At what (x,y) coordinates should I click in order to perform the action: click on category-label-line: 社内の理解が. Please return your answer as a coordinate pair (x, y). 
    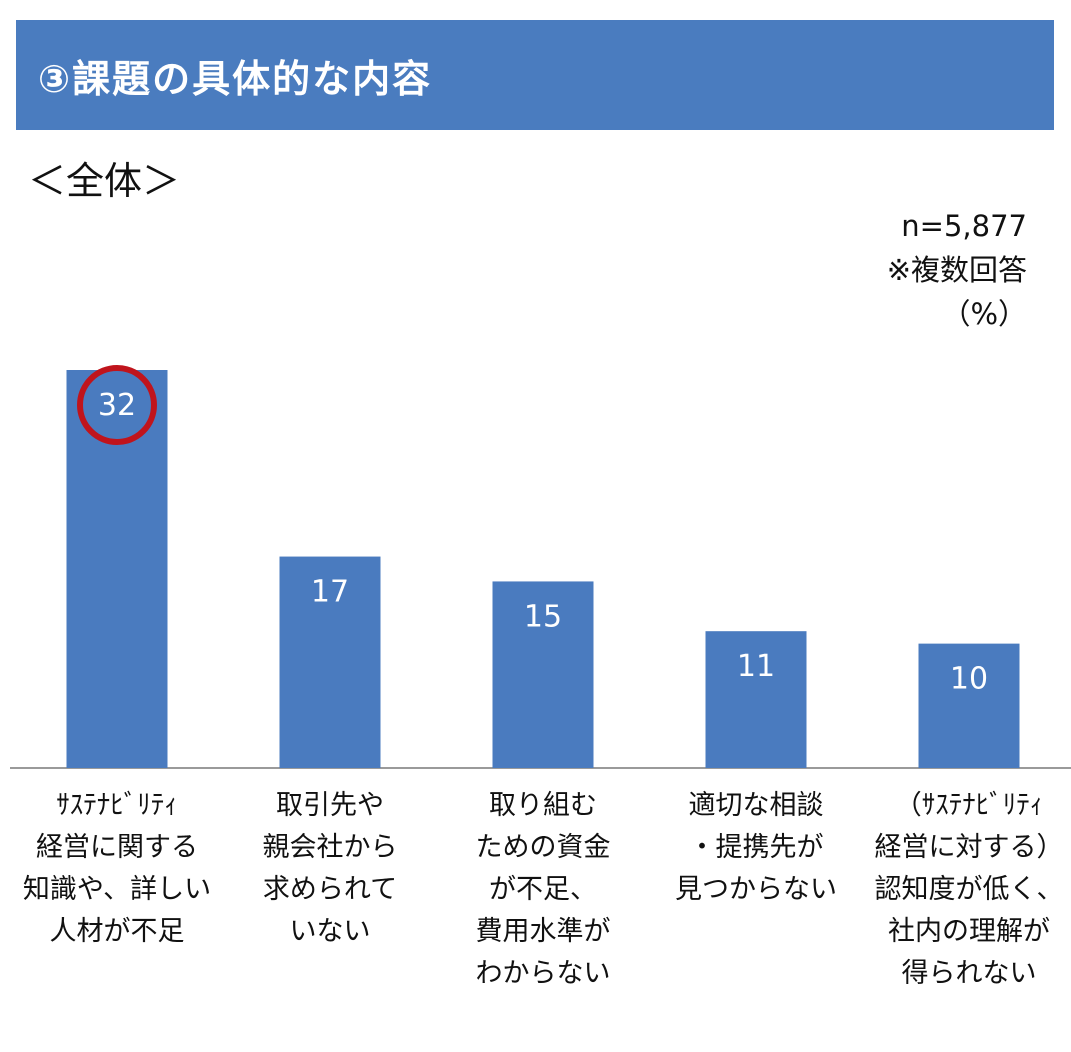
    Looking at the image, I should click on (969, 931).